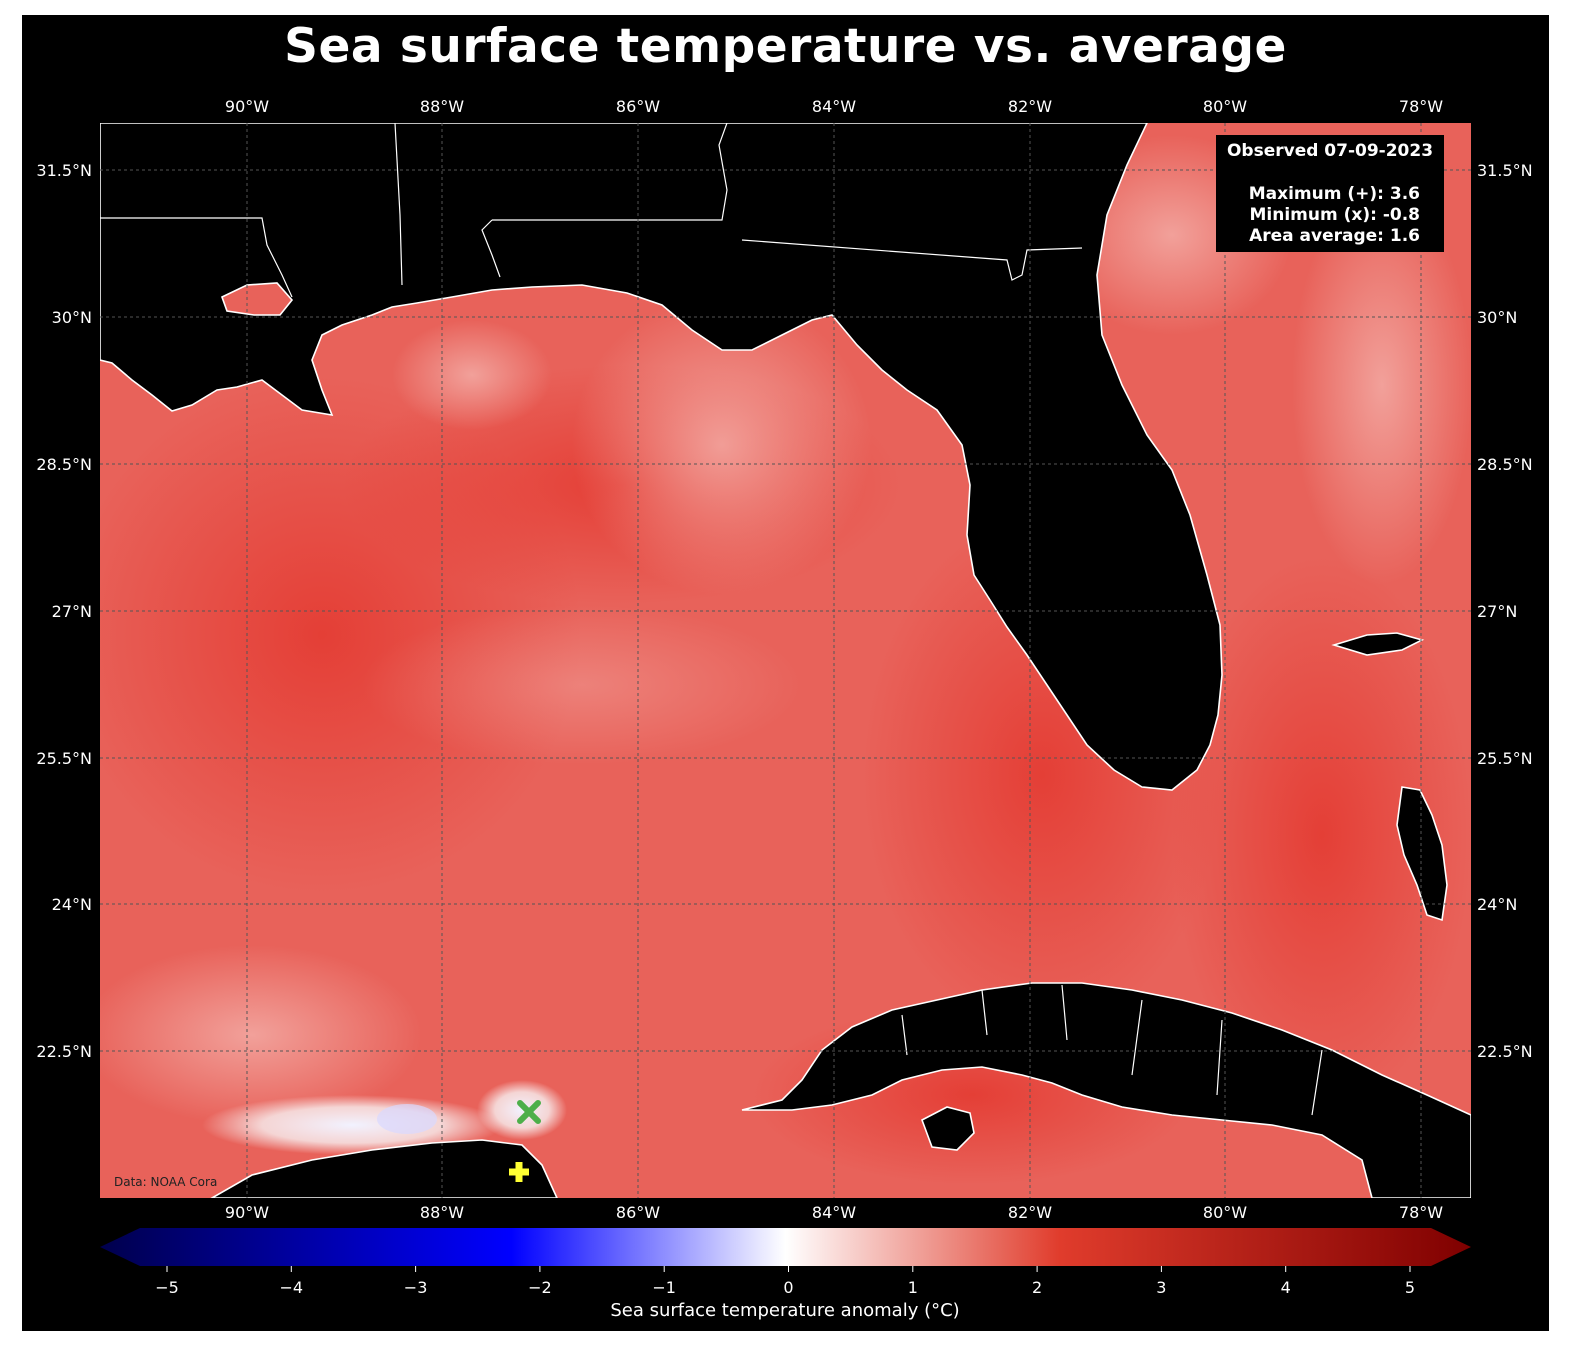 This screenshot has width=1570, height=1354. Describe the element at coordinates (912, 260) in the screenshot. I see `border-fl-ga` at that location.